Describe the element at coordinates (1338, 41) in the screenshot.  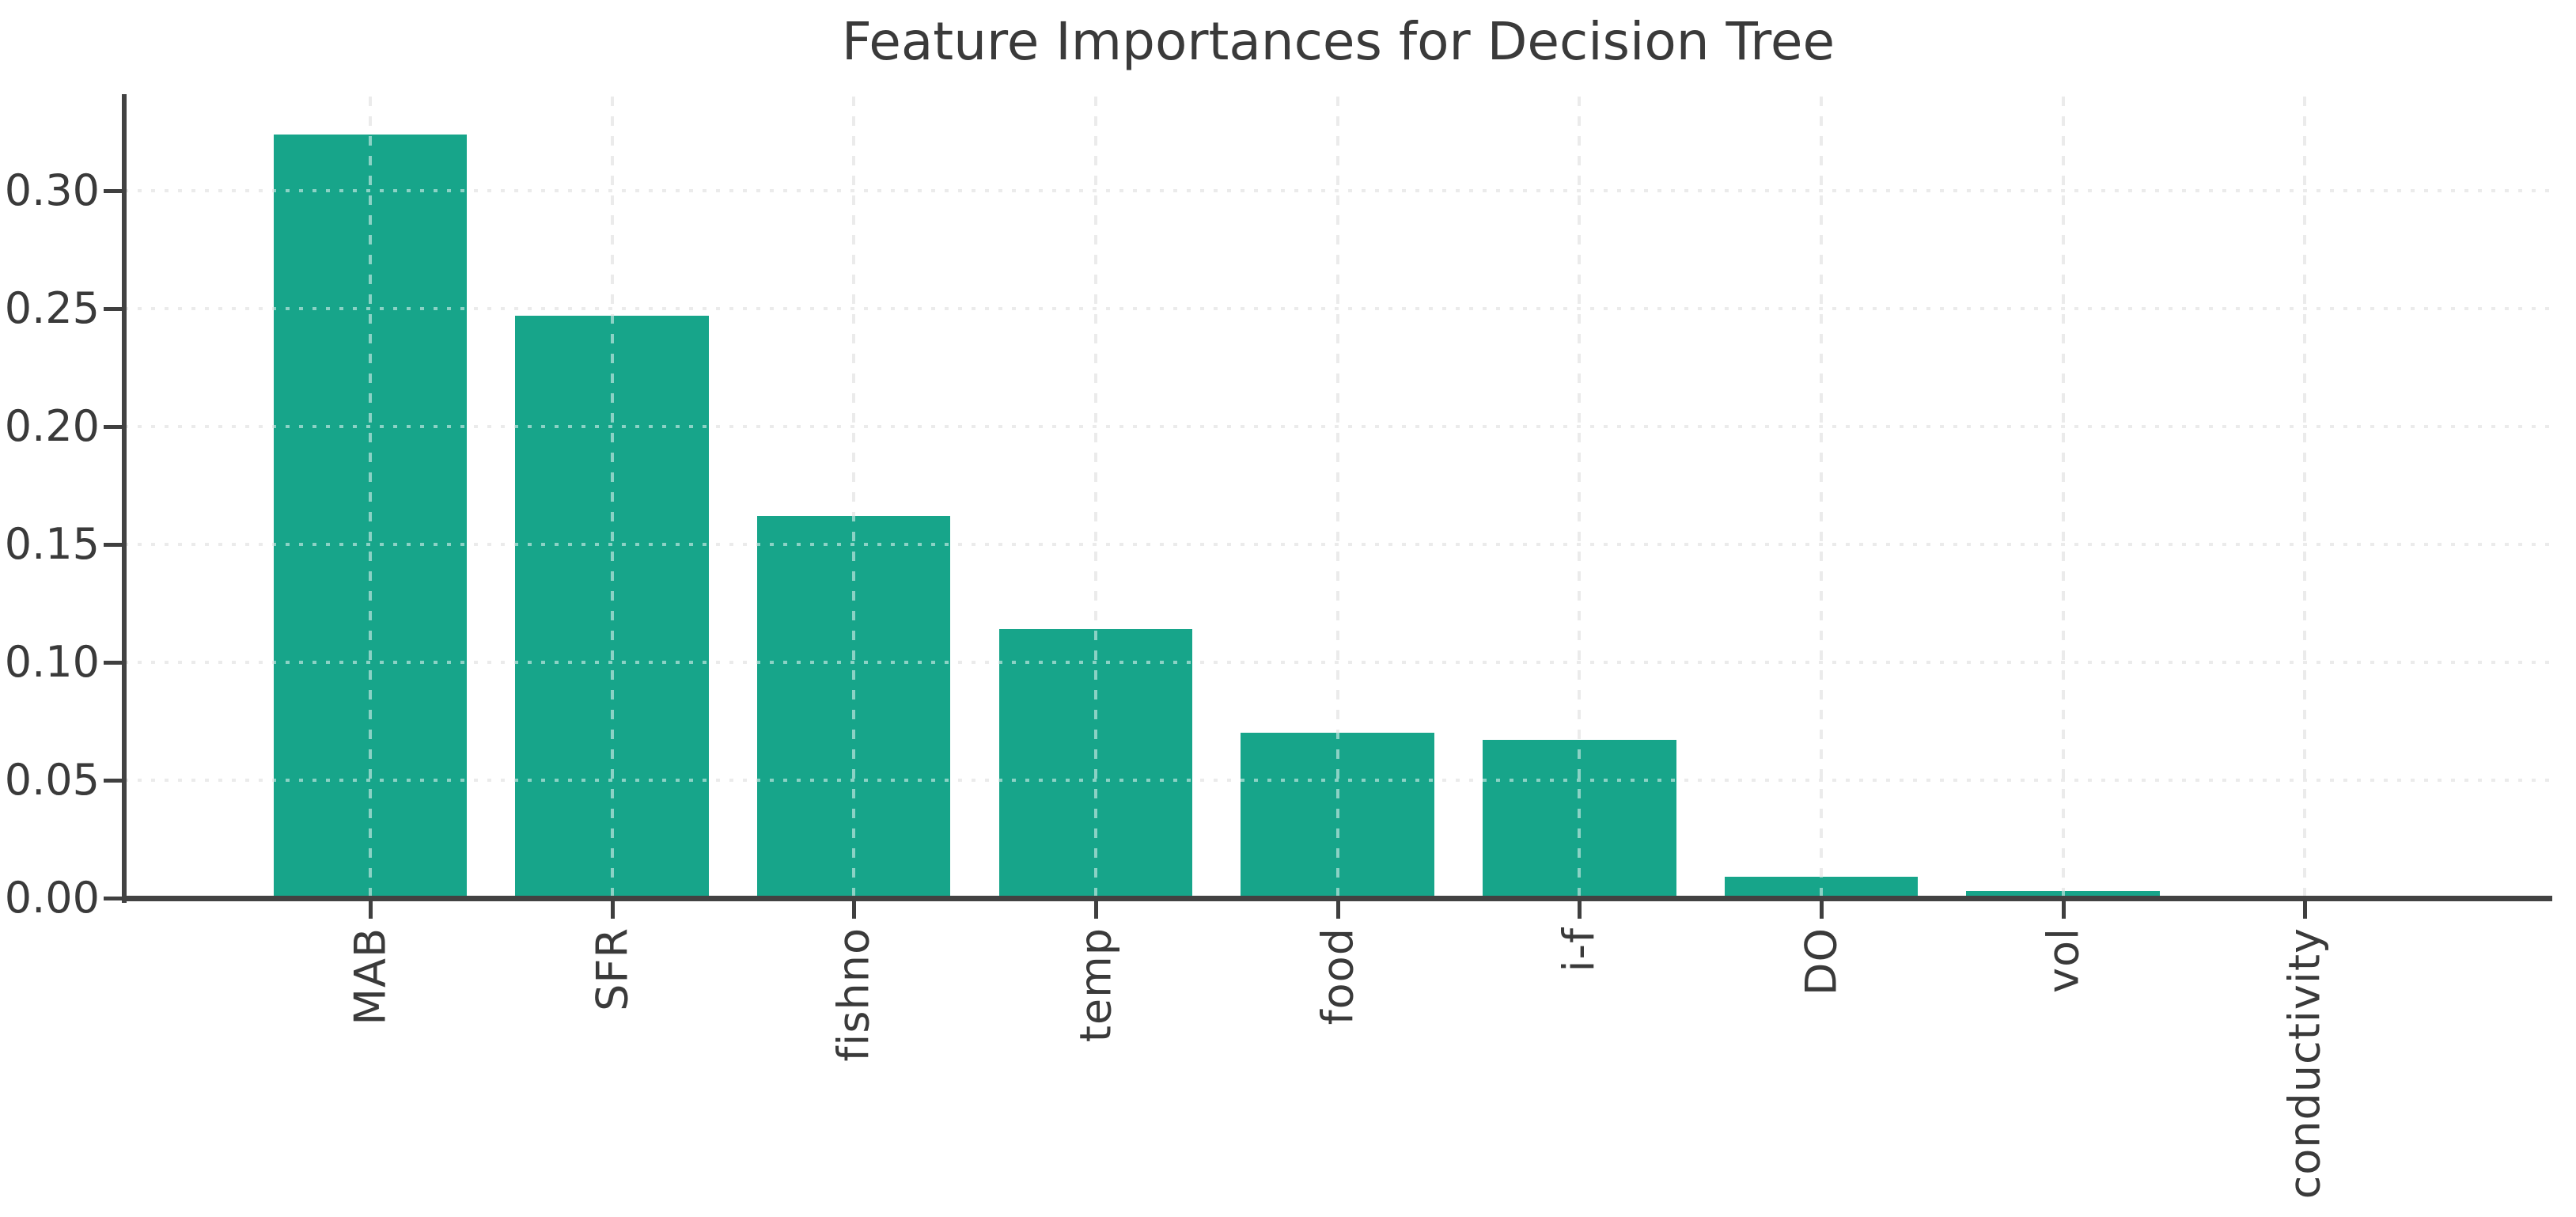
I see `chart-title: Feature Importances for Decision Tree` at that location.